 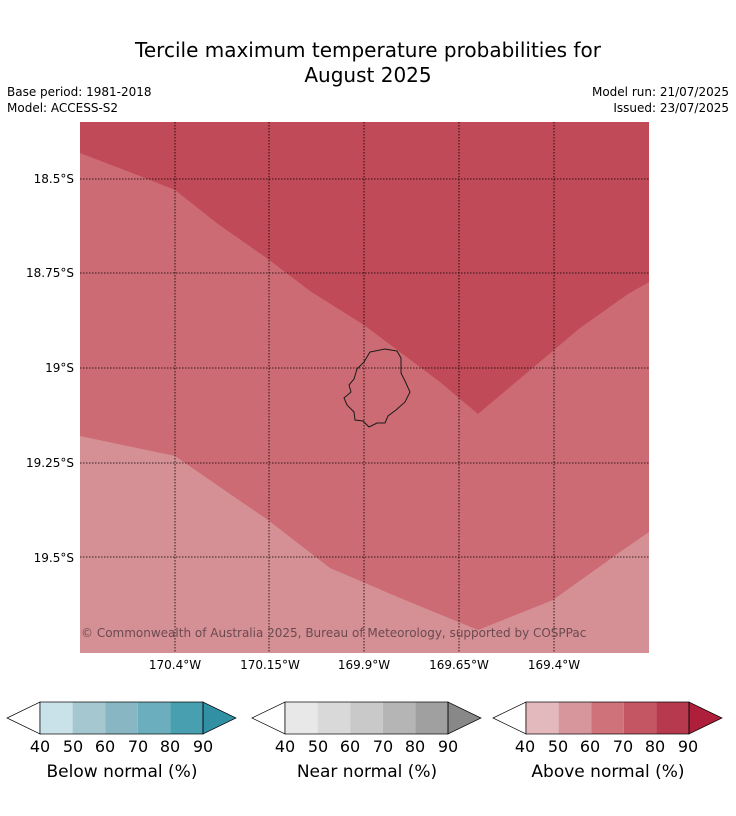 What do you see at coordinates (364, 665) in the screenshot?
I see `lon-tick-3: 169.9°W` at bounding box center [364, 665].